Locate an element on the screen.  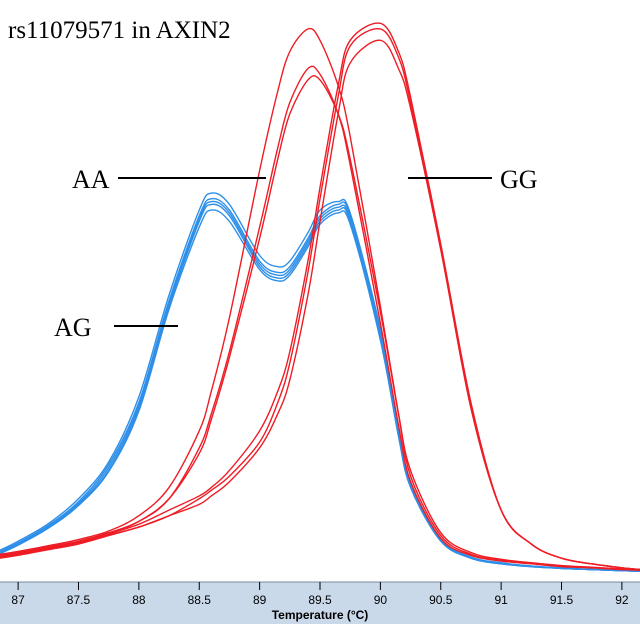
chart-title: rs11079571 in AXIN2 is located at coordinates (119, 30).